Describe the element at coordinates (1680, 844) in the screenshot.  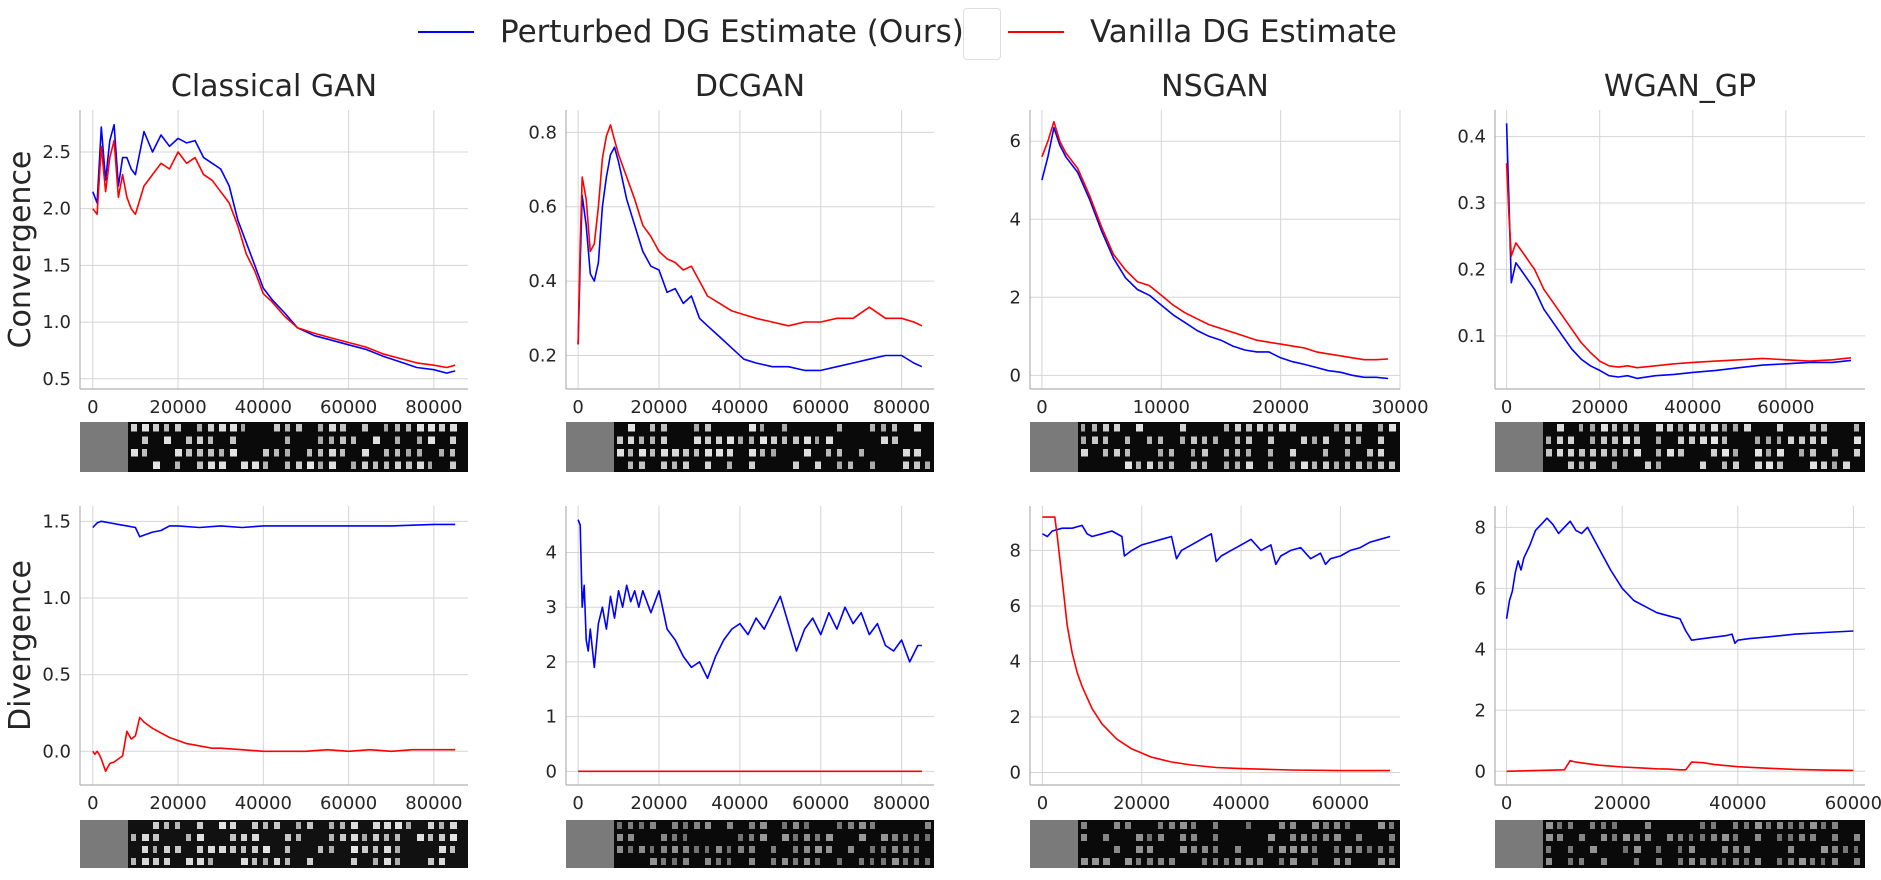
I see `sample-images-strip` at that location.